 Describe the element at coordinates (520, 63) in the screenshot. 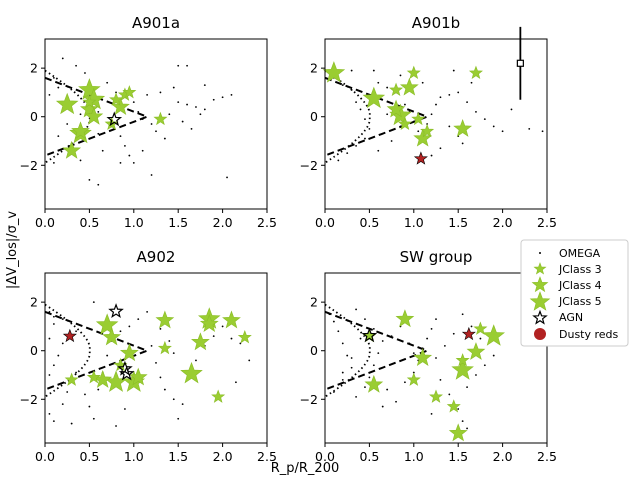

I see `error-bar-marker` at that location.